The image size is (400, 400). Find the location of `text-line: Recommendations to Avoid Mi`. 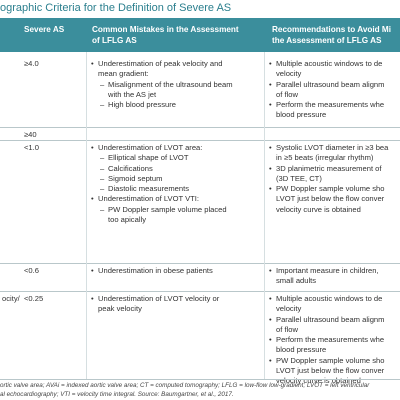

text-line: Recommendations to Avoid Mi is located at coordinates (332, 29).